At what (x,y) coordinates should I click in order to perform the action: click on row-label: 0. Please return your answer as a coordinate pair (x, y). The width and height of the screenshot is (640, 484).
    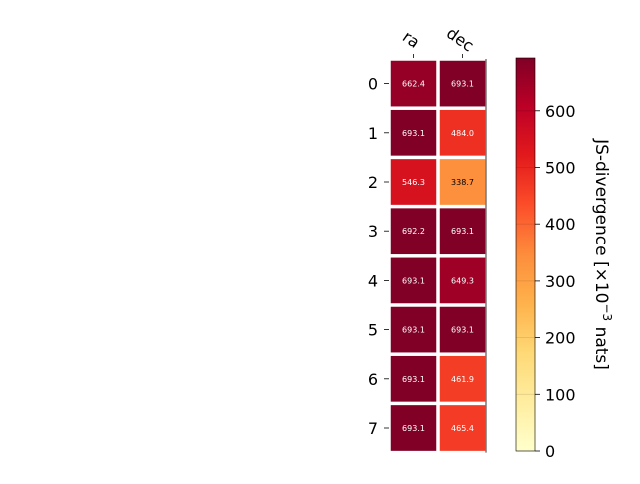
    Looking at the image, I should click on (373, 84).